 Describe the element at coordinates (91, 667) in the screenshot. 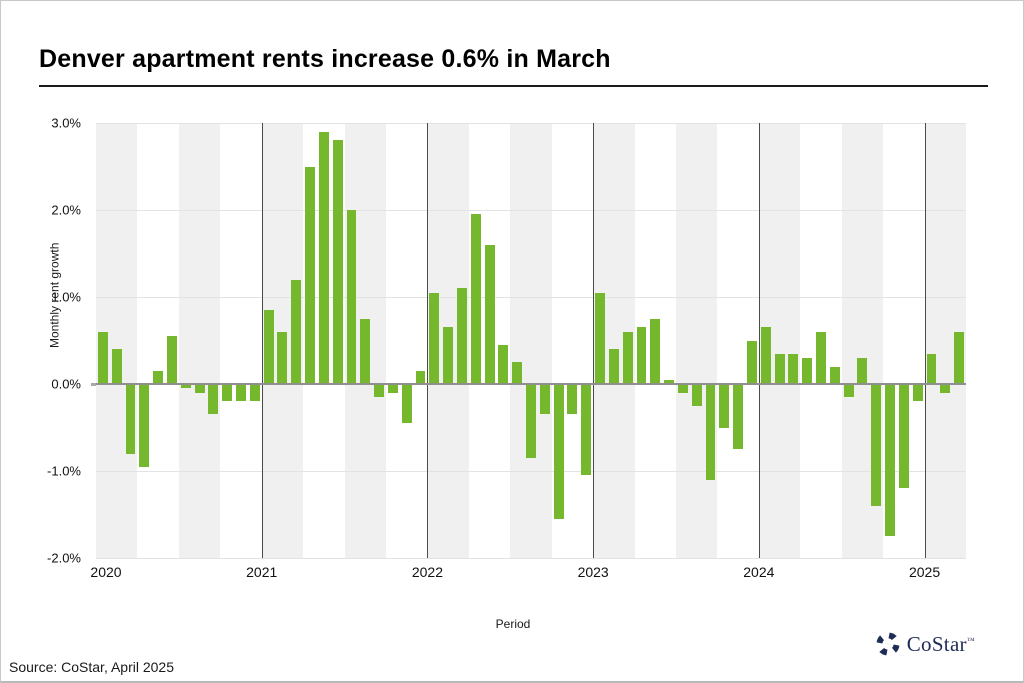

I see `source-note: Source: CoStar, April 2025` at that location.